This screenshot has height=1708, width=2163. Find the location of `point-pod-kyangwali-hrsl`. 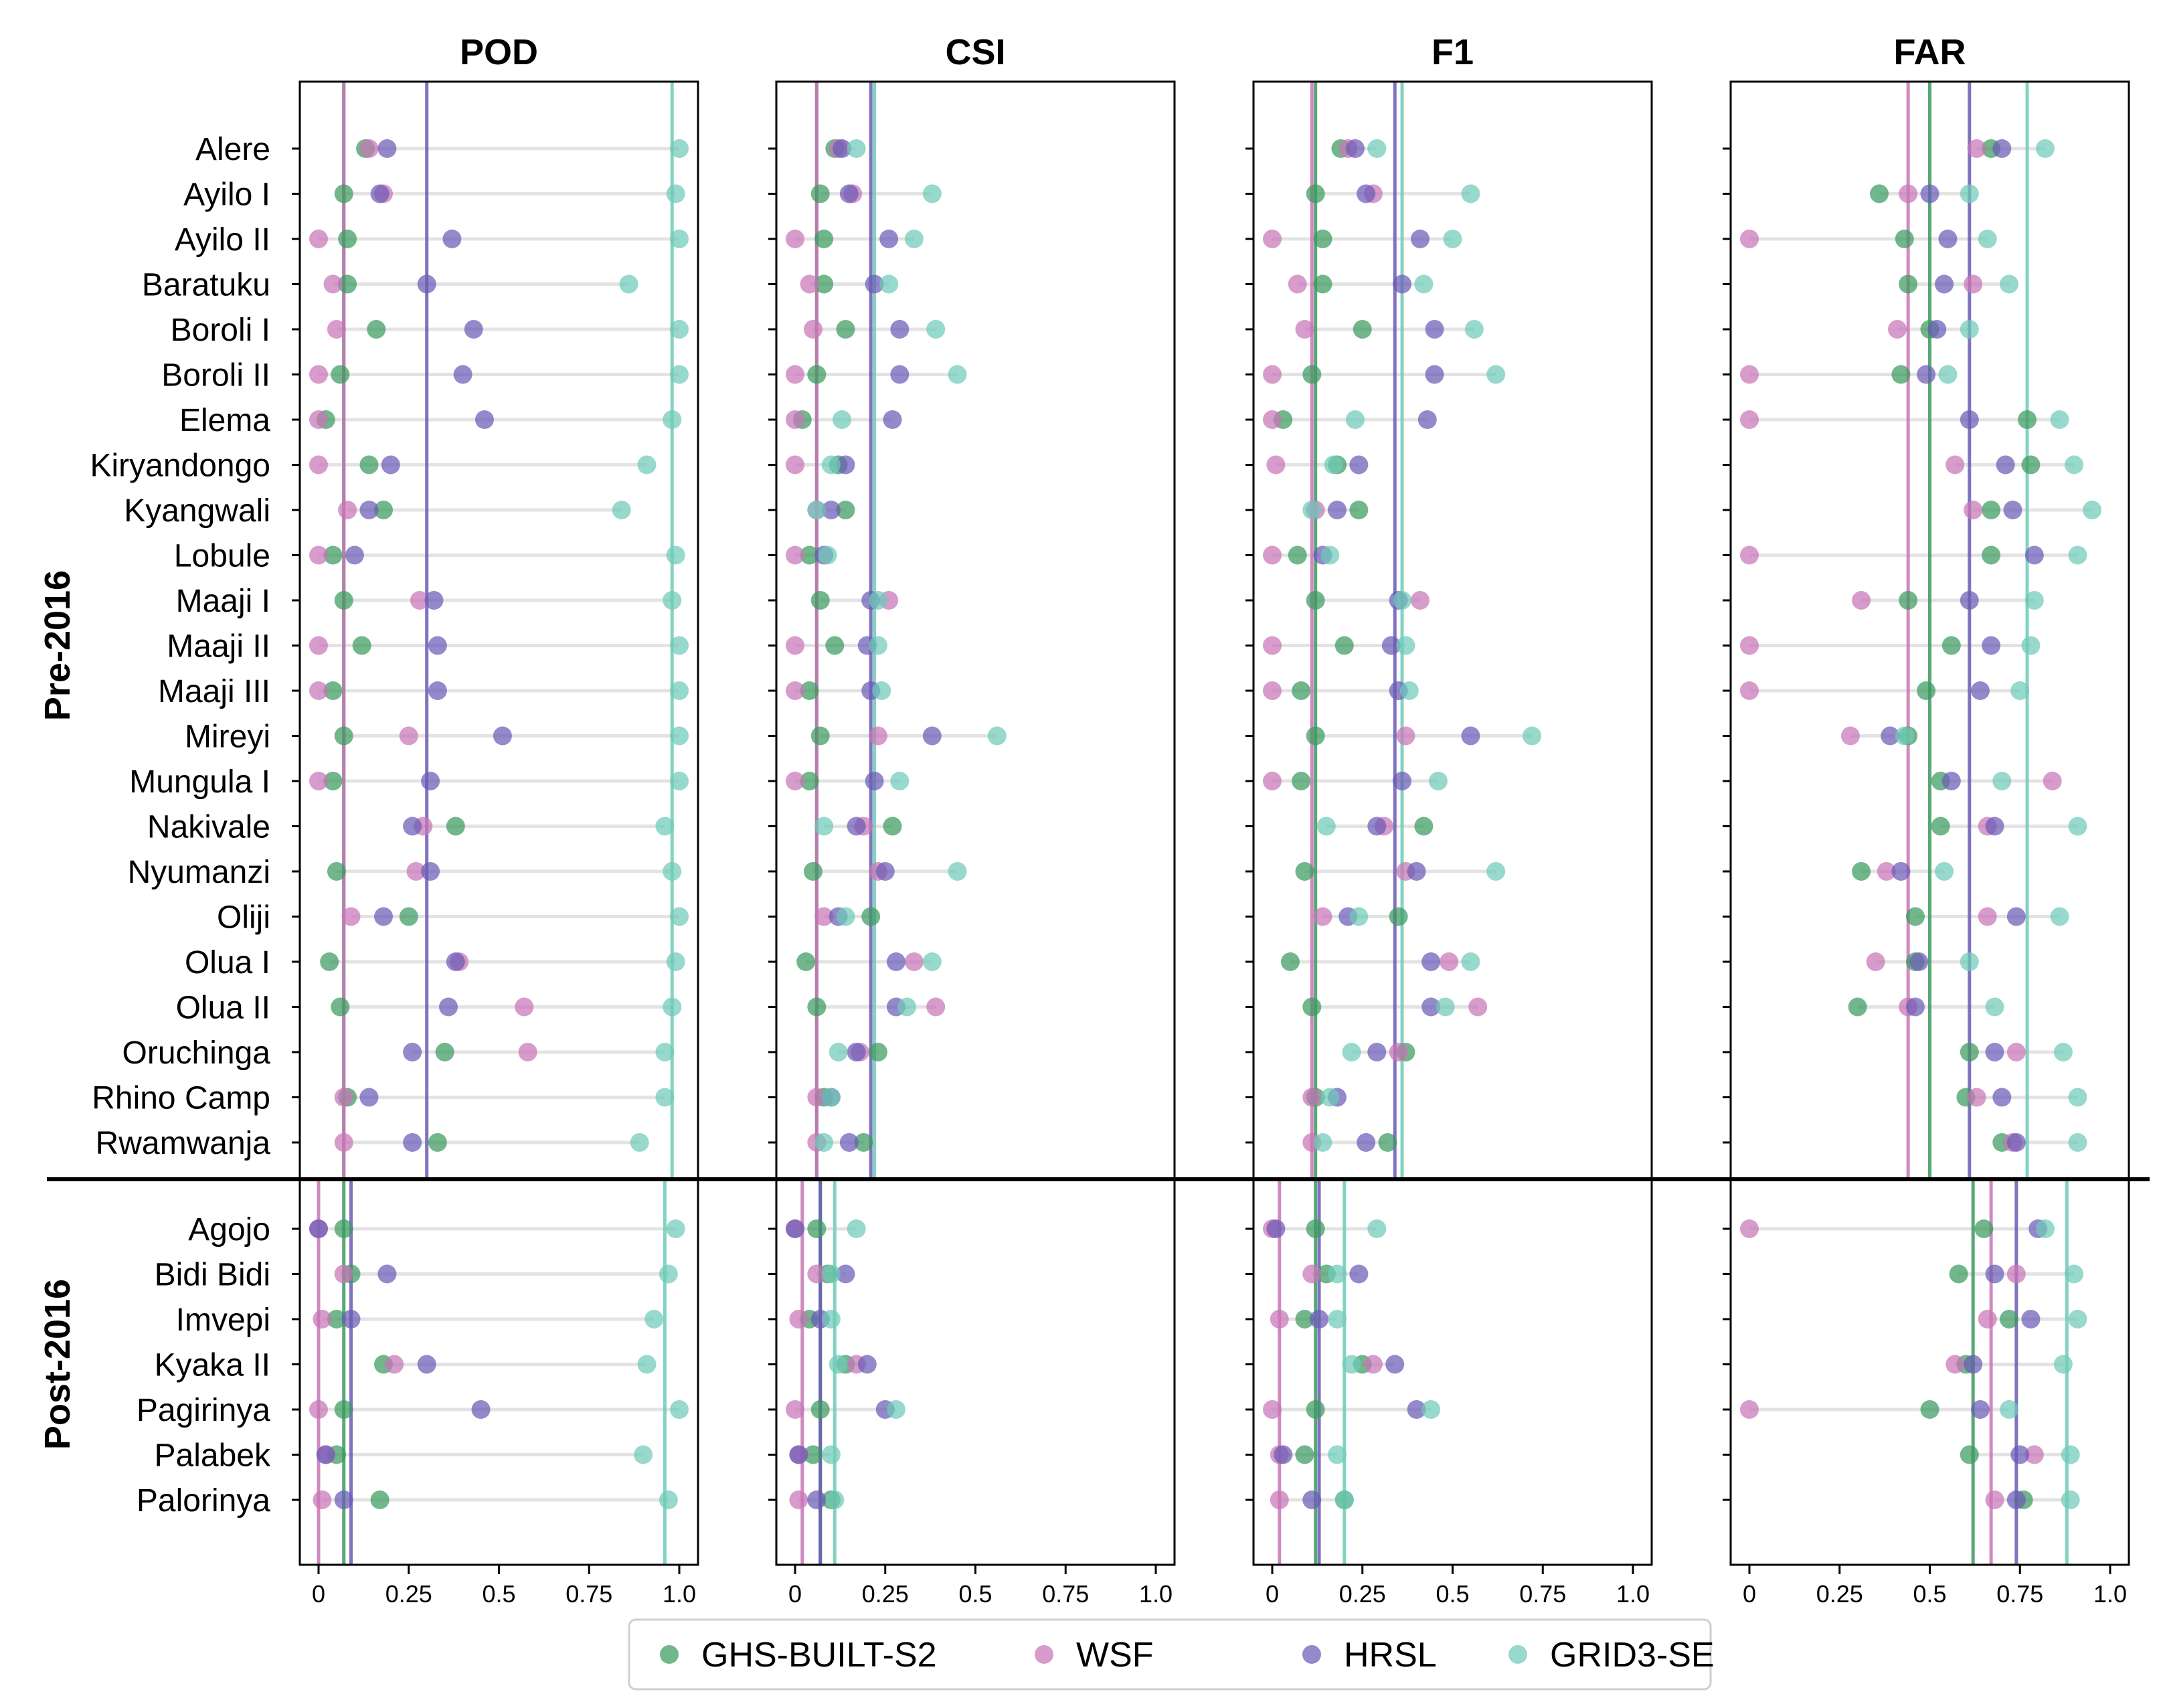

point-pod-kyangwali-hrsl is located at coordinates (369, 510).